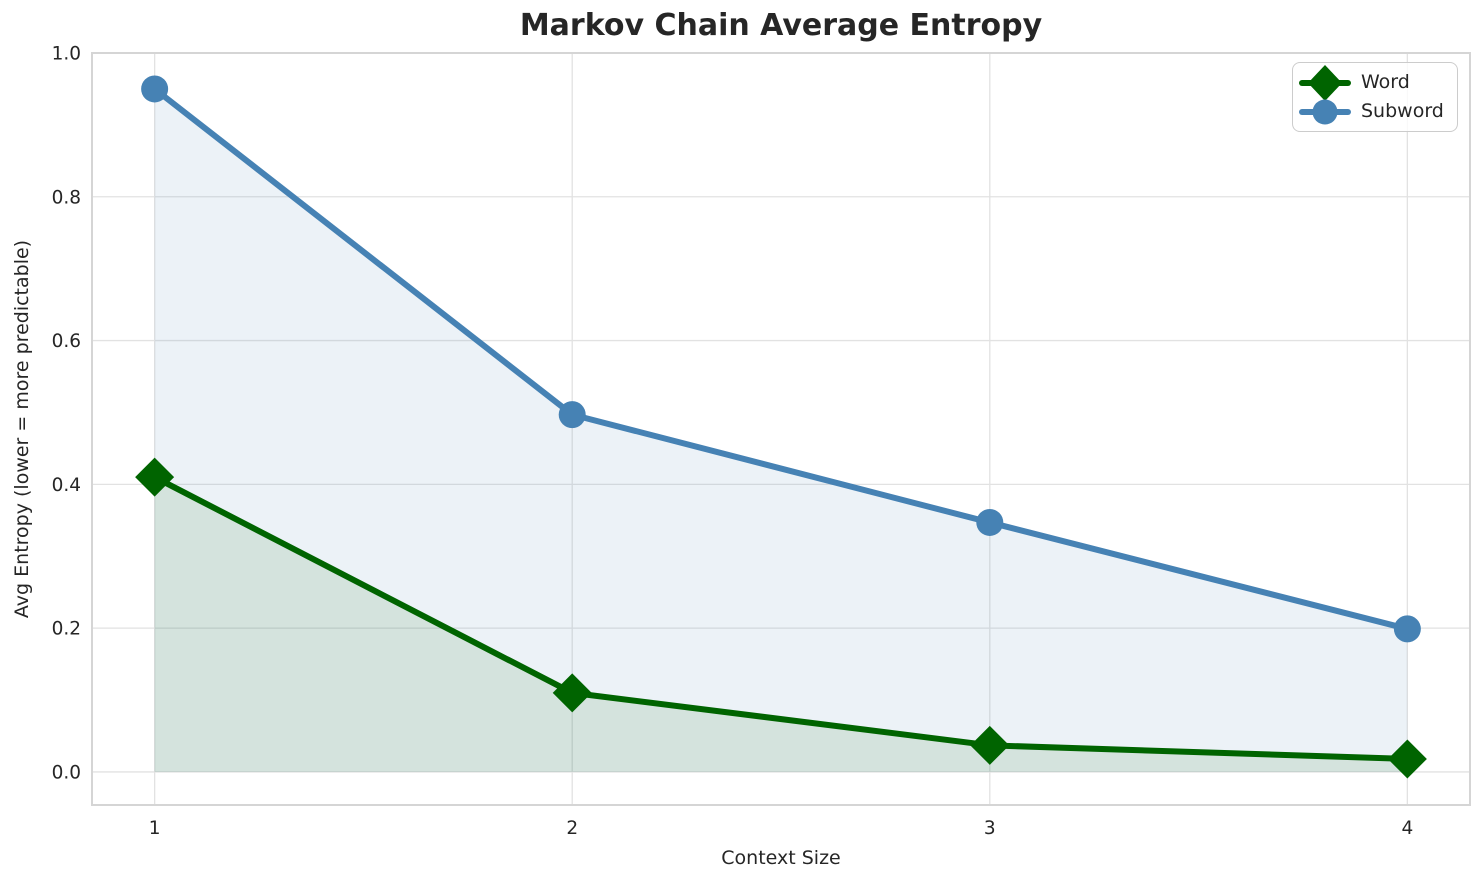  I want to click on y-tick-label: 0.6, so click(66, 341).